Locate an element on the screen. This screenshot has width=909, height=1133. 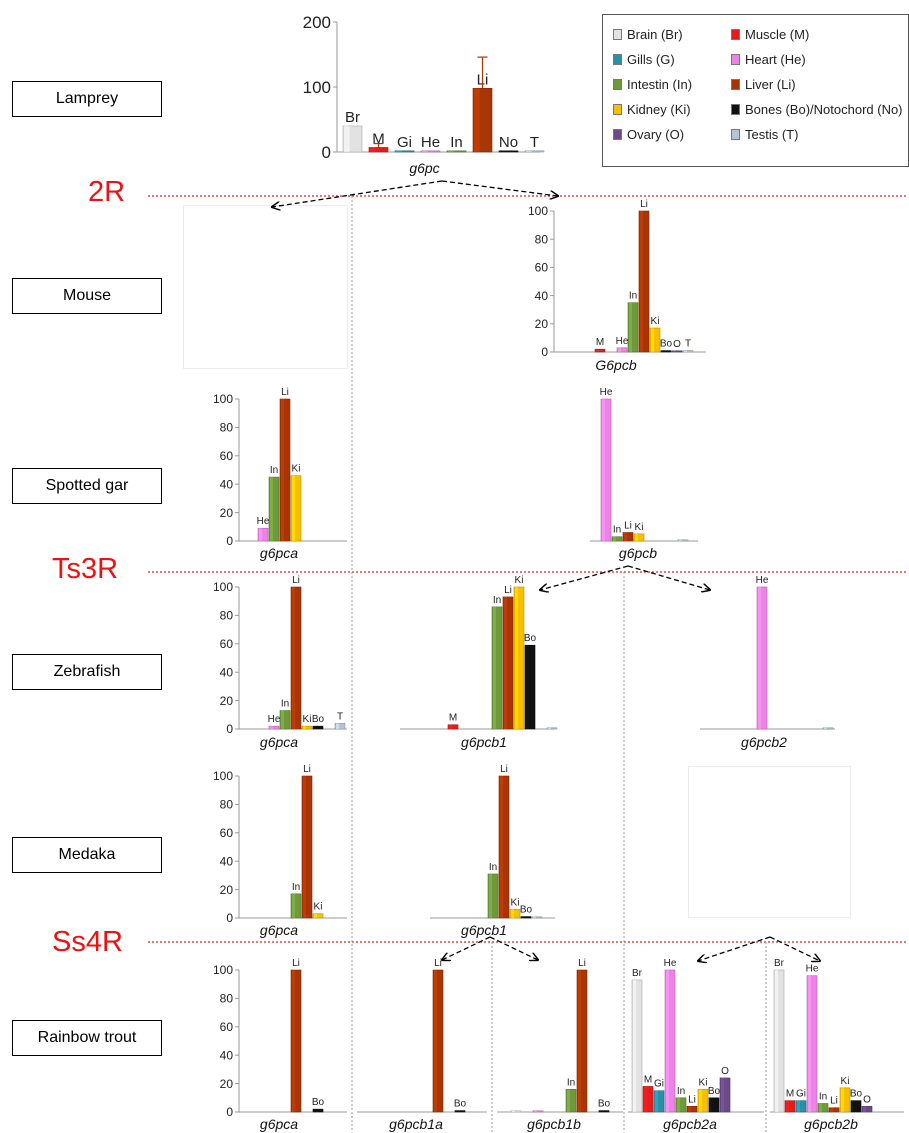
gene-title: g6pcb2a is located at coordinates (690, 1124).